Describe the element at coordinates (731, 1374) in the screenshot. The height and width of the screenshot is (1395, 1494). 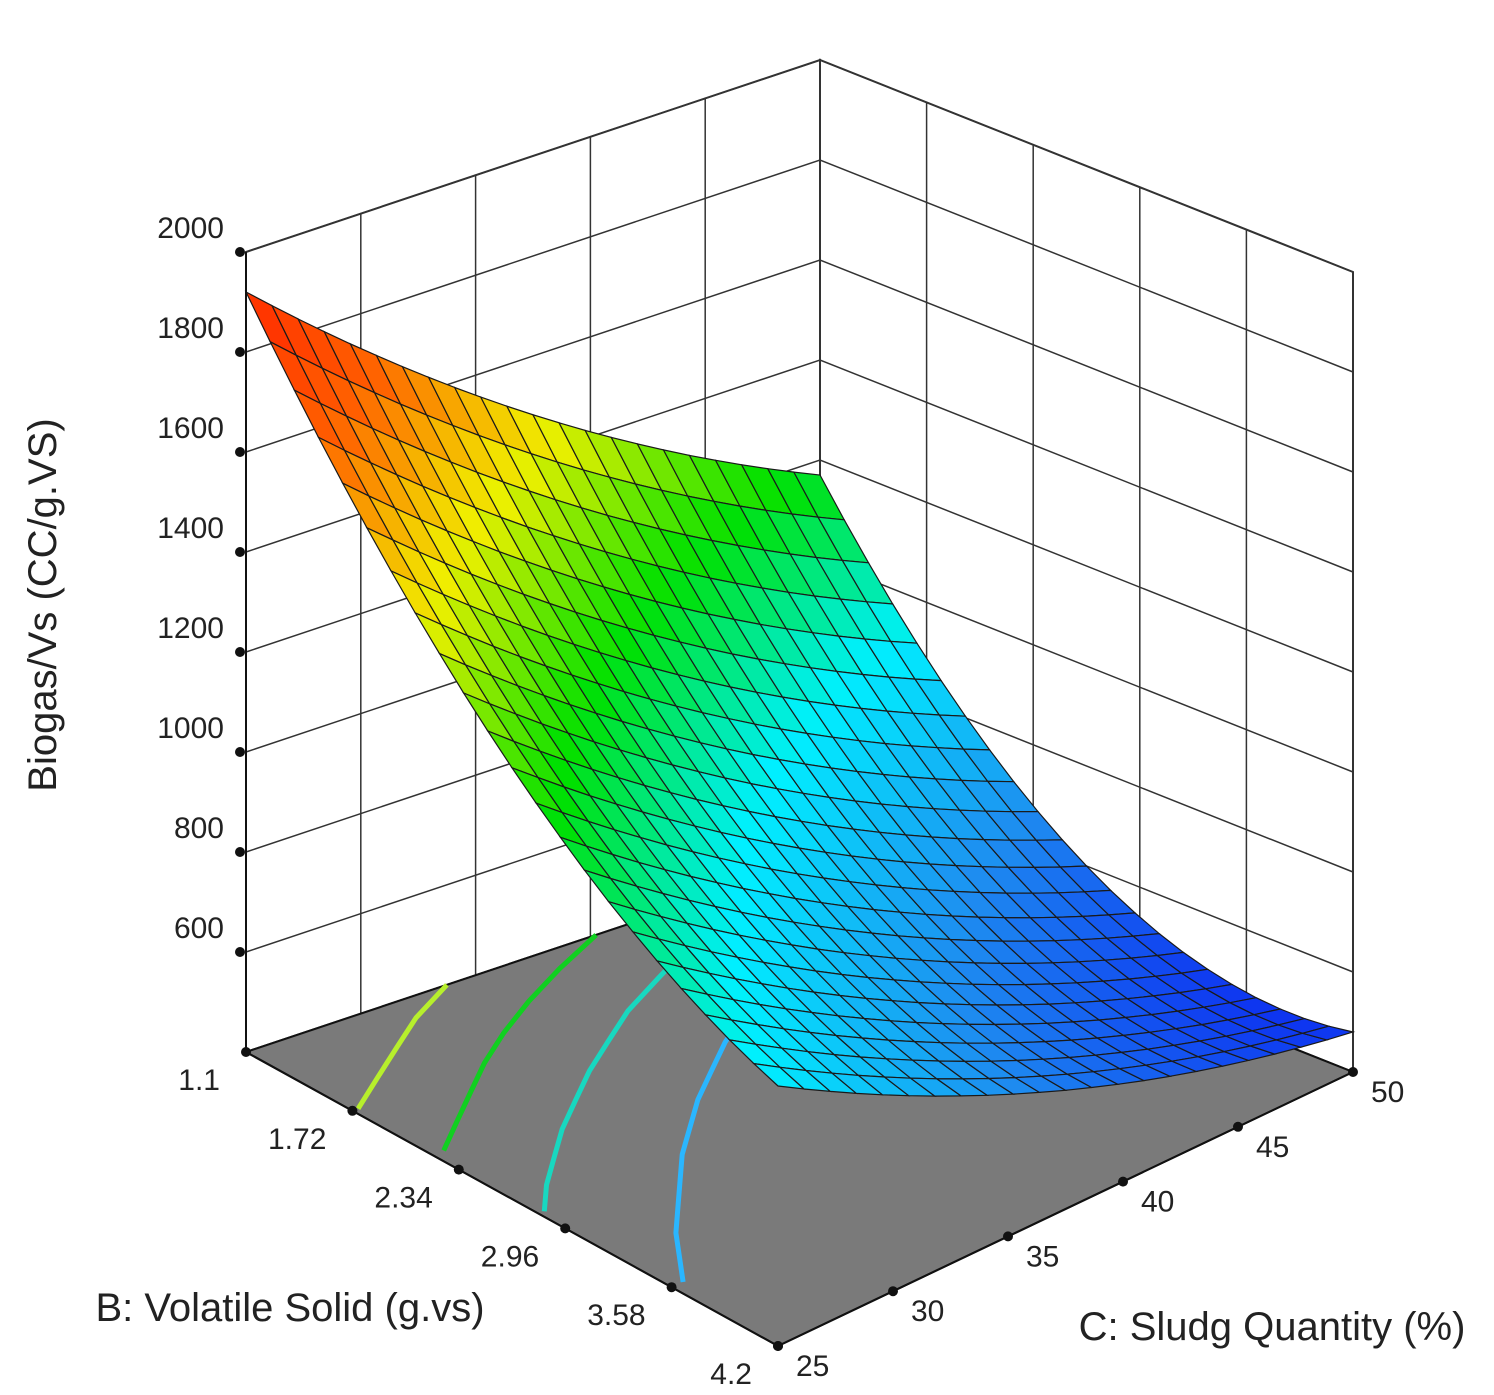
I see `x-tick-label: 4.2` at that location.